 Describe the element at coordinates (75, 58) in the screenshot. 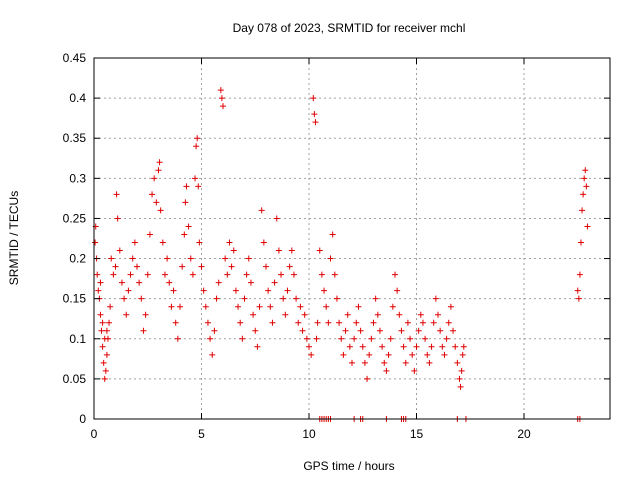

I see `y-tick-label: 0.45` at that location.